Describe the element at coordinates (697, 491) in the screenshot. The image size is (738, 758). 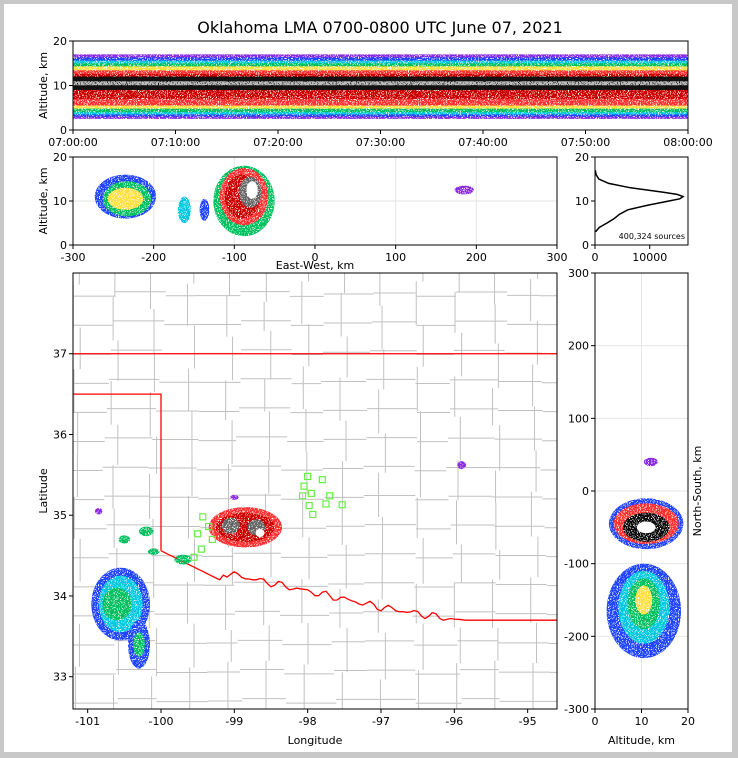
I see `y-axis-label: North-South, km` at that location.